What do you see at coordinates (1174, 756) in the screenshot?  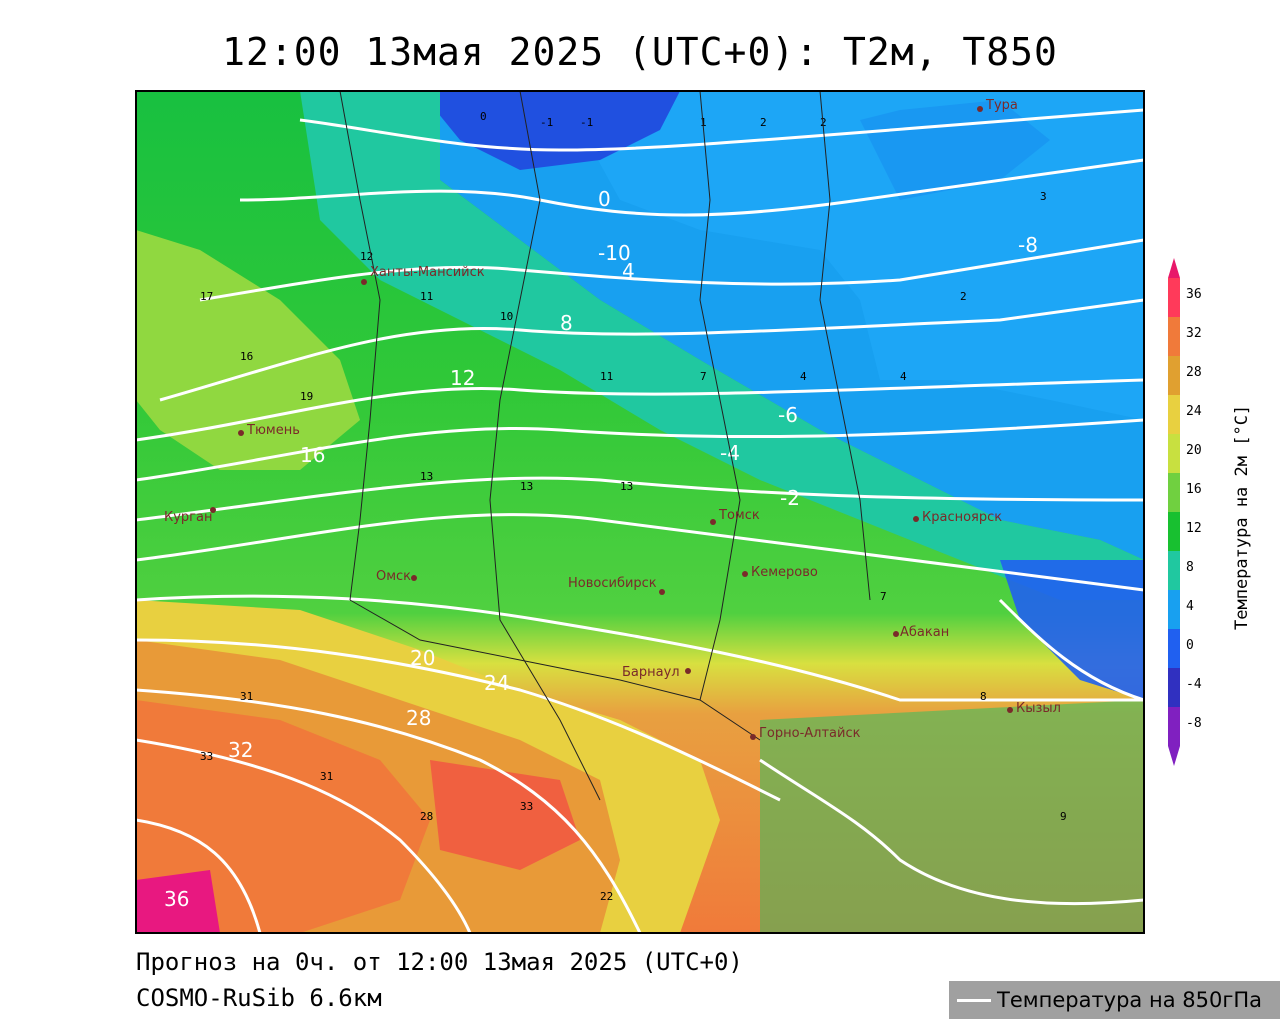 I see `colorbar-bottom-arrow` at bounding box center [1174, 756].